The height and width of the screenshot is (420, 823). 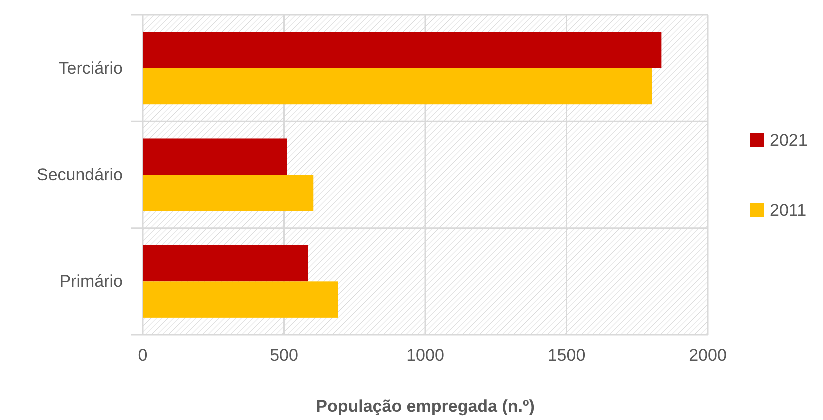 I want to click on x-tick-label: 500, so click(x=284, y=356).